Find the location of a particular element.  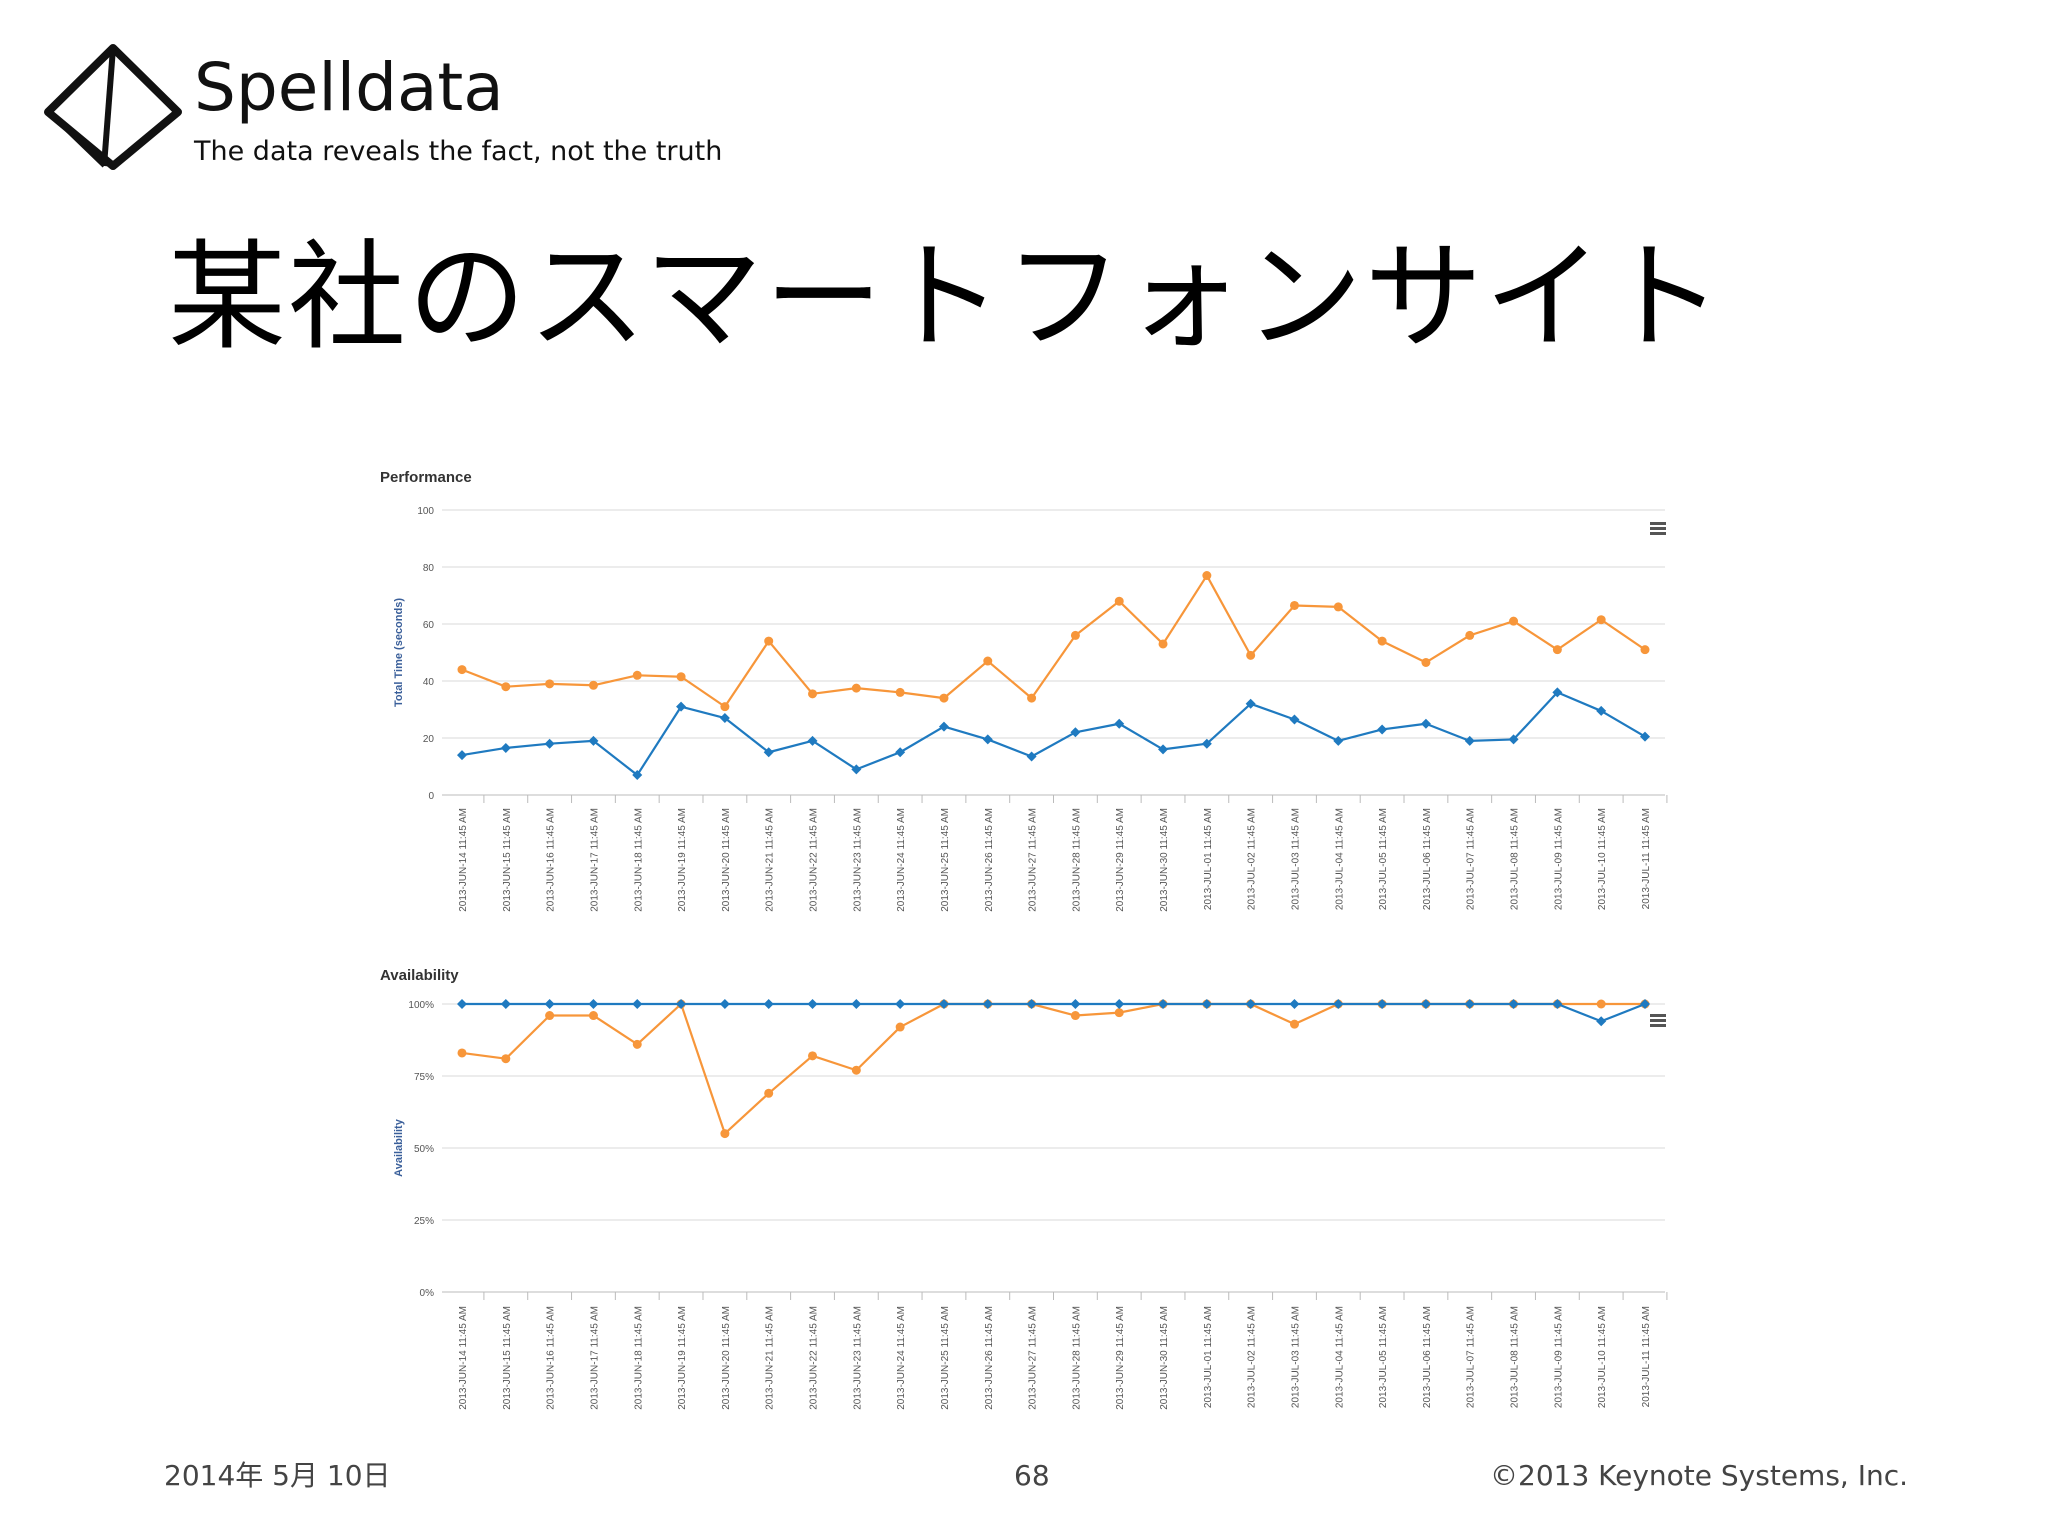

x-tick-label: 2013-JUN-14 11:45 AM is located at coordinates (463, 860).